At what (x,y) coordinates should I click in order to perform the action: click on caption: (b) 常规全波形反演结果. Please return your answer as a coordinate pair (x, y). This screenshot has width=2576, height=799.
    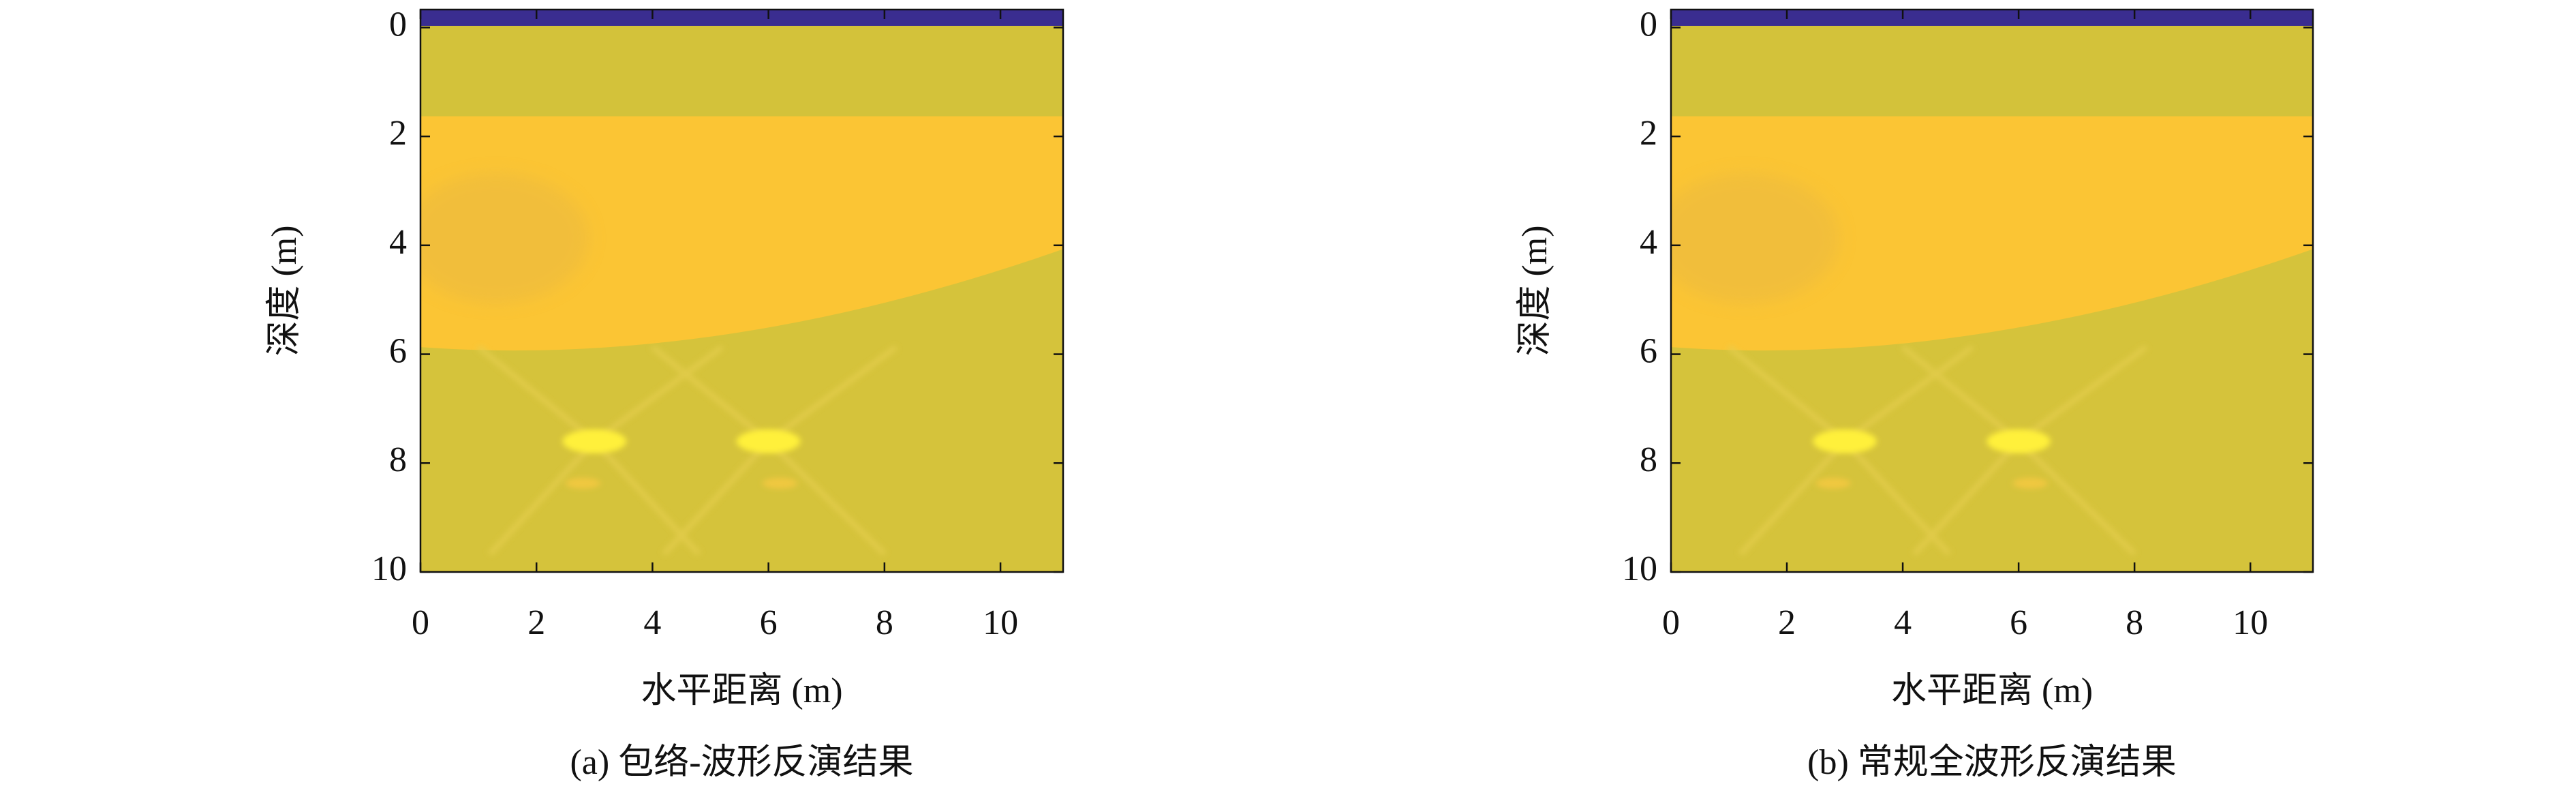
    Looking at the image, I should click on (1992, 762).